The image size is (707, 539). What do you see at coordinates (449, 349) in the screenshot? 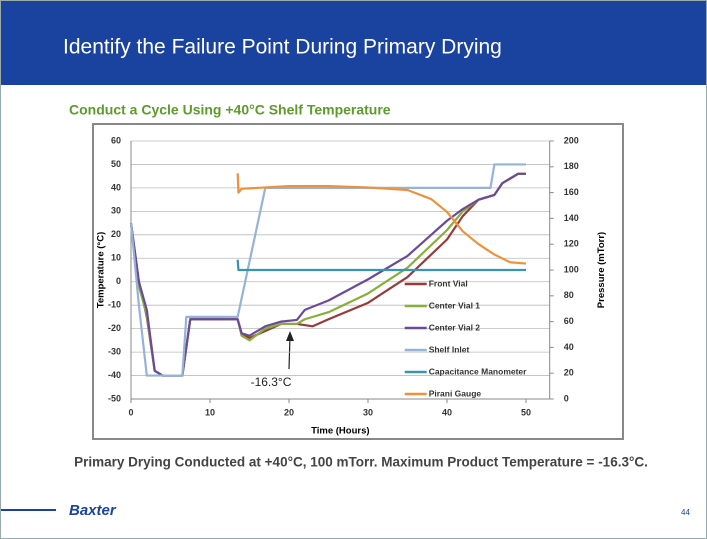
I see `legend-label: Shelf Inlet` at bounding box center [449, 349].